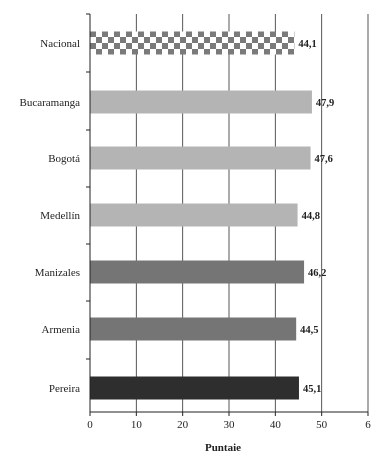 This screenshot has height=453, width=371. What do you see at coordinates (307, 44) in the screenshot?
I see `value-label-0: 44,1` at bounding box center [307, 44].